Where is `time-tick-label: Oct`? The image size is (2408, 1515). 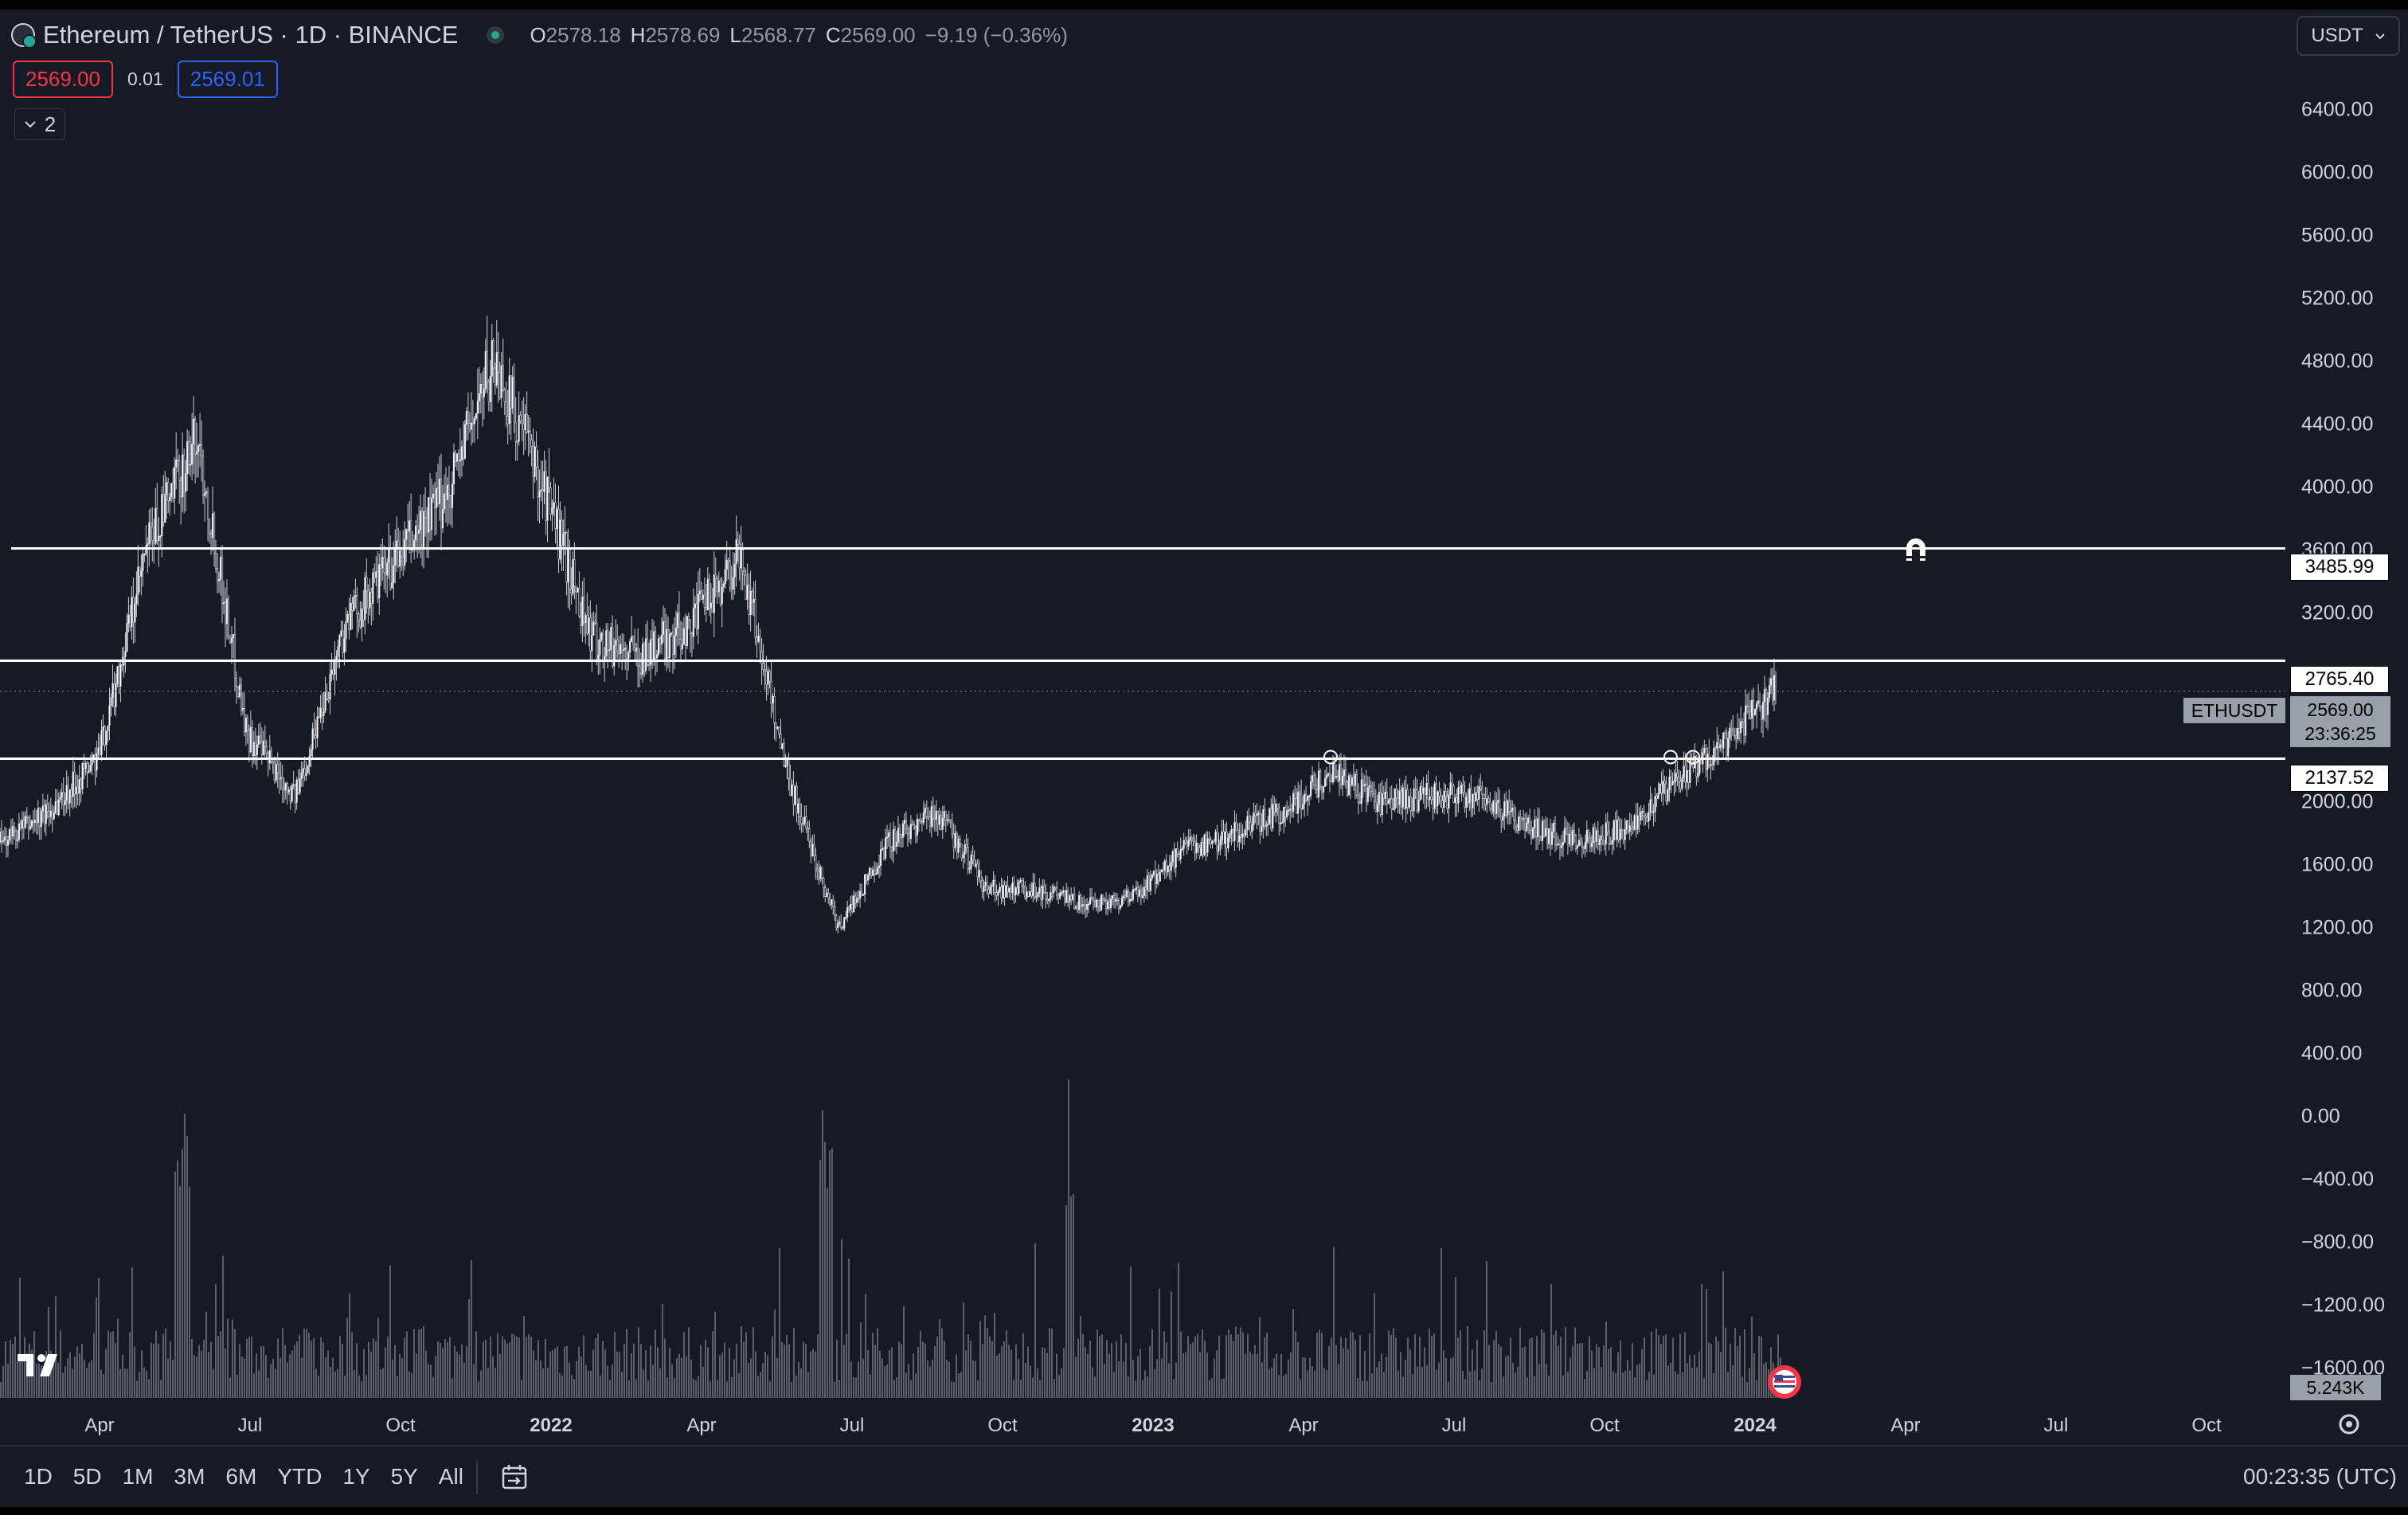 time-tick-label: Oct is located at coordinates (2206, 1425).